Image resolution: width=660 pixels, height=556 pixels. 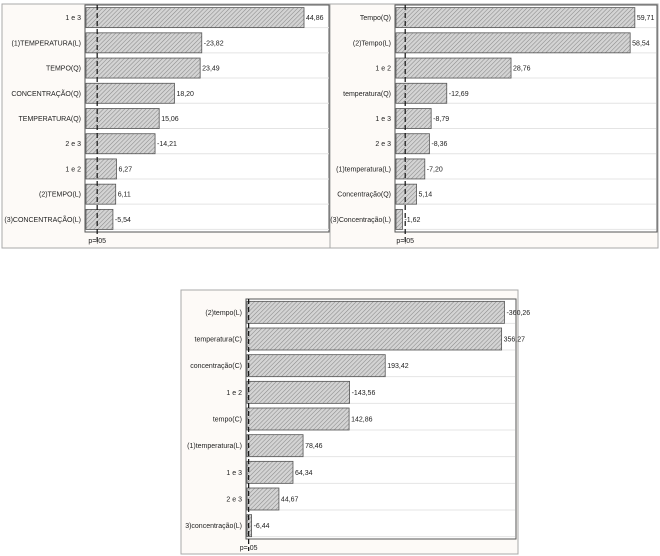 I want to click on value-label: 28,76, so click(x=522, y=69).